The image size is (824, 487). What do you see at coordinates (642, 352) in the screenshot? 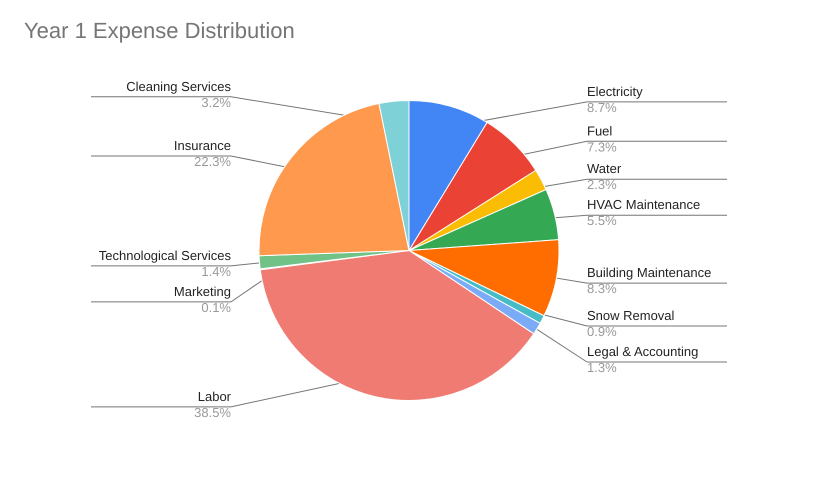
I see `slice-label: Legal & Accounting` at bounding box center [642, 352].